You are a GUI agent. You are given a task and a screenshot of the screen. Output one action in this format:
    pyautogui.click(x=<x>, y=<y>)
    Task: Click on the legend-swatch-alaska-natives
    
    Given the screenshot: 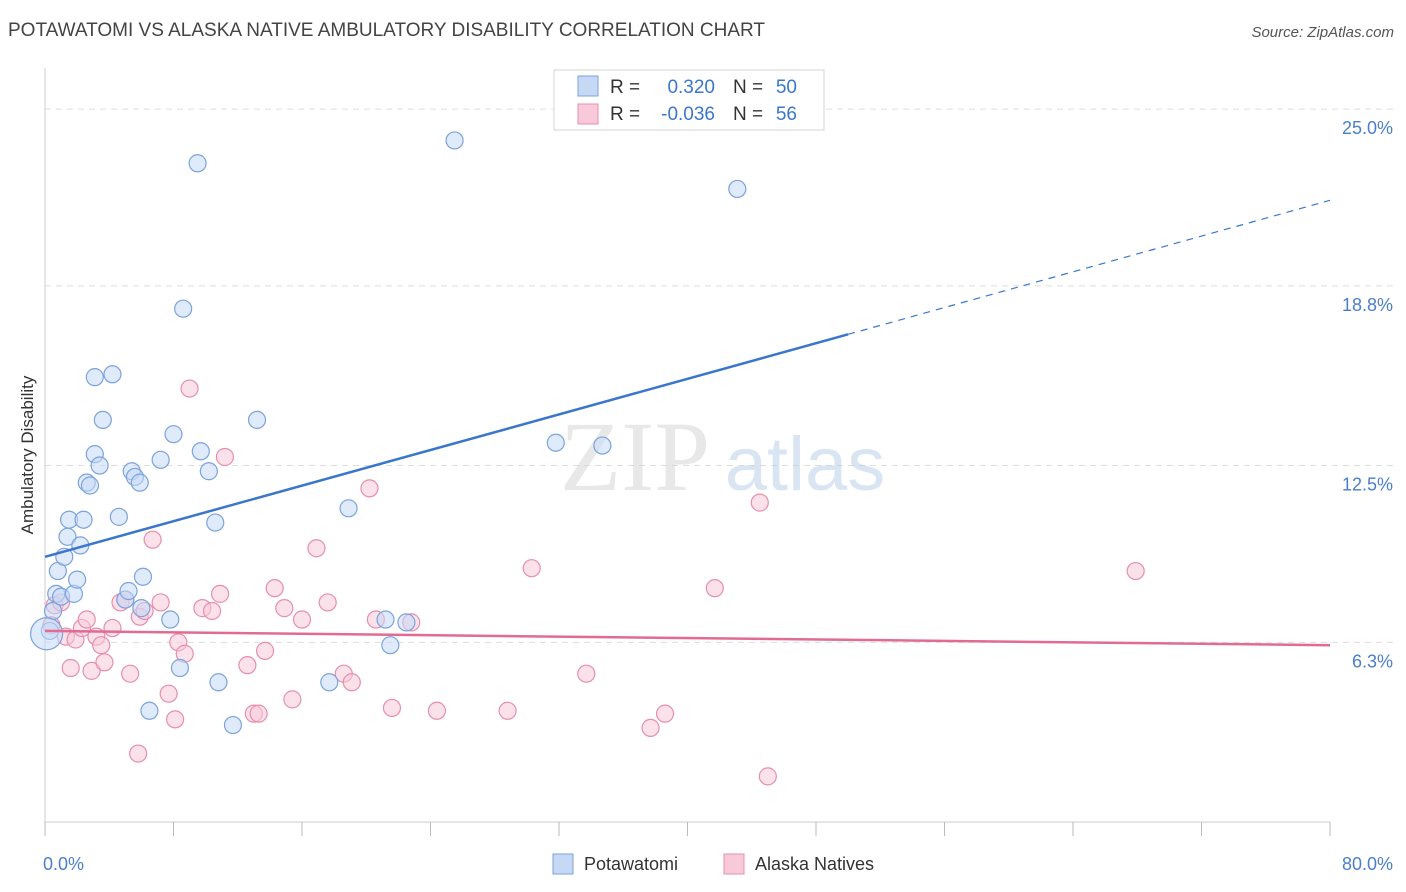 What is the action you would take?
    pyautogui.click(x=734, y=864)
    